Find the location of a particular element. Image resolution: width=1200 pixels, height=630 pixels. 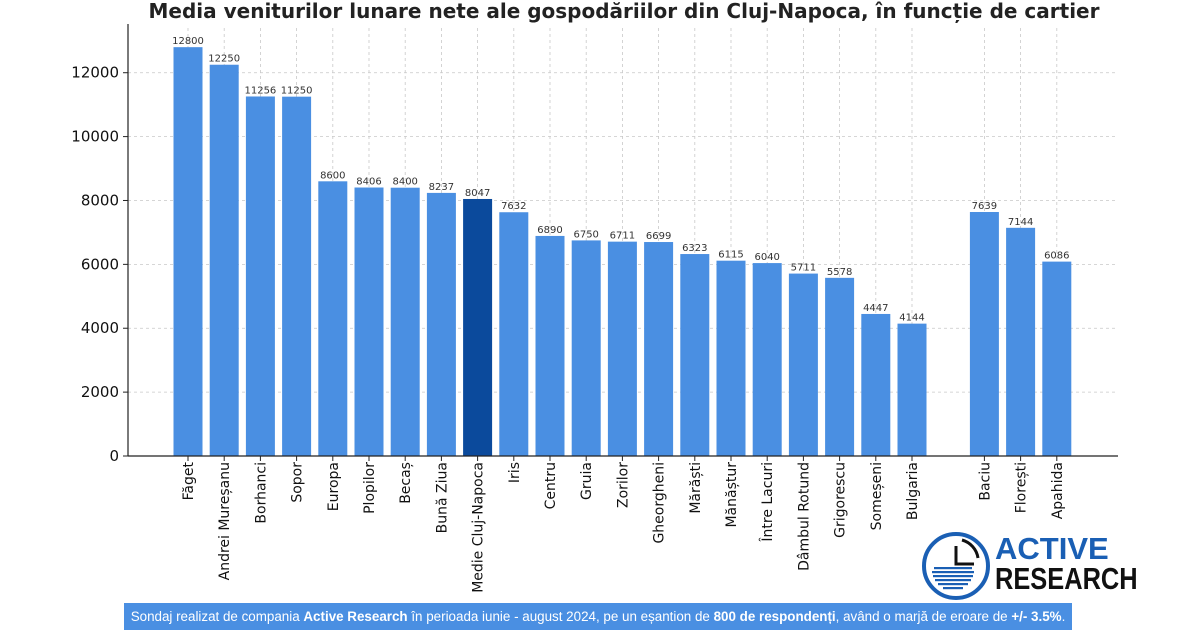

category-label: Gruia is located at coordinates (587, 481).